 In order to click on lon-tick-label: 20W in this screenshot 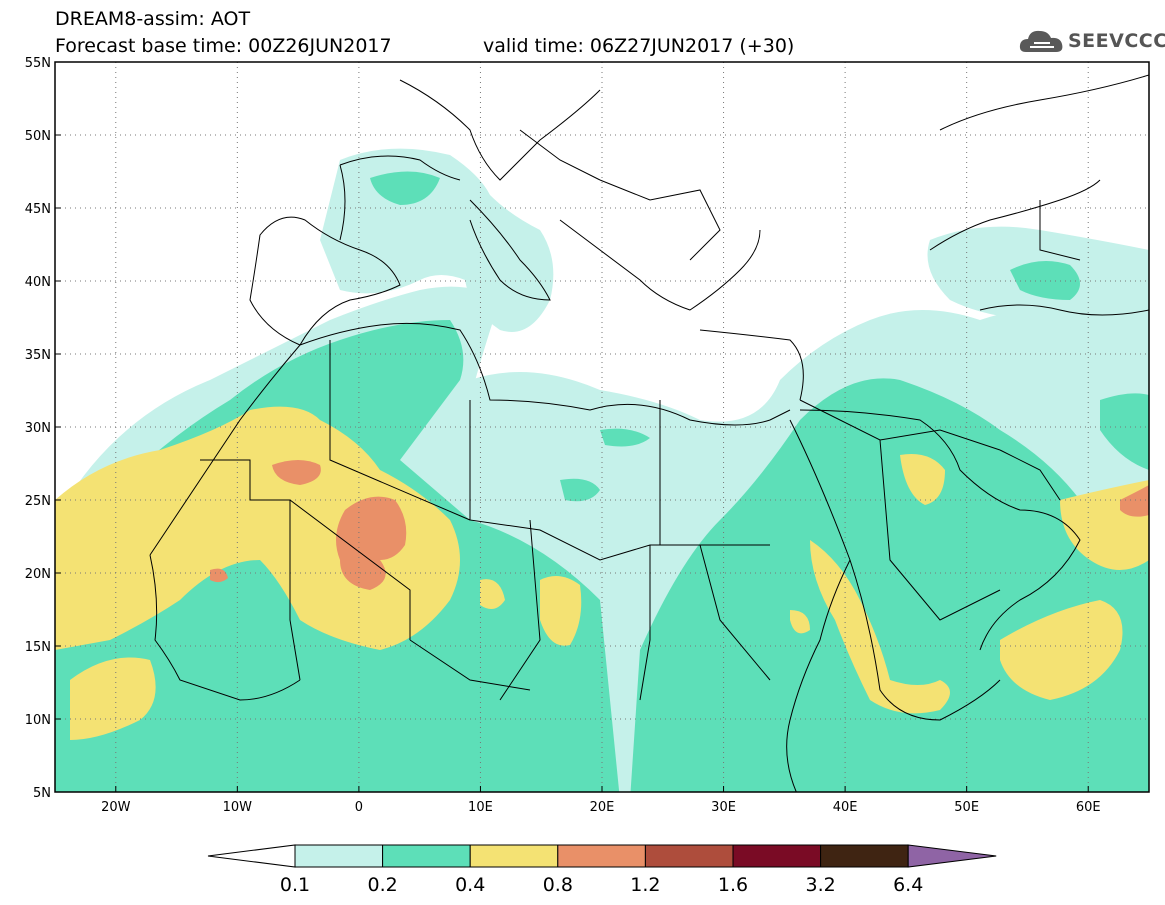, I will do `click(116, 807)`.